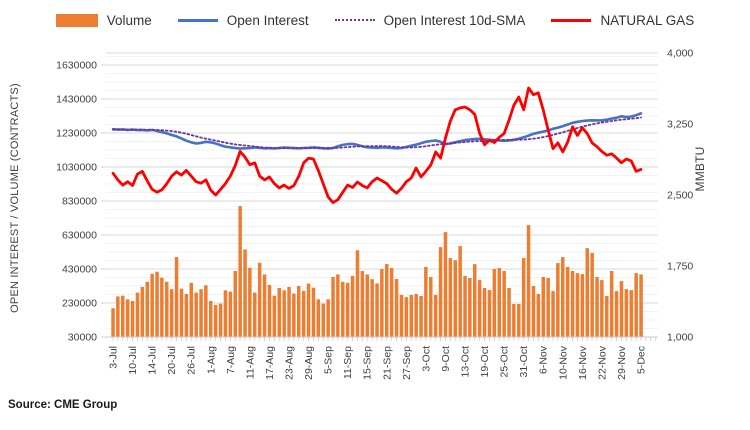 The width and height of the screenshot is (750, 430). Describe the element at coordinates (426, 359) in the screenshot. I see `x-axis-tick-label: 3-Oct` at that location.